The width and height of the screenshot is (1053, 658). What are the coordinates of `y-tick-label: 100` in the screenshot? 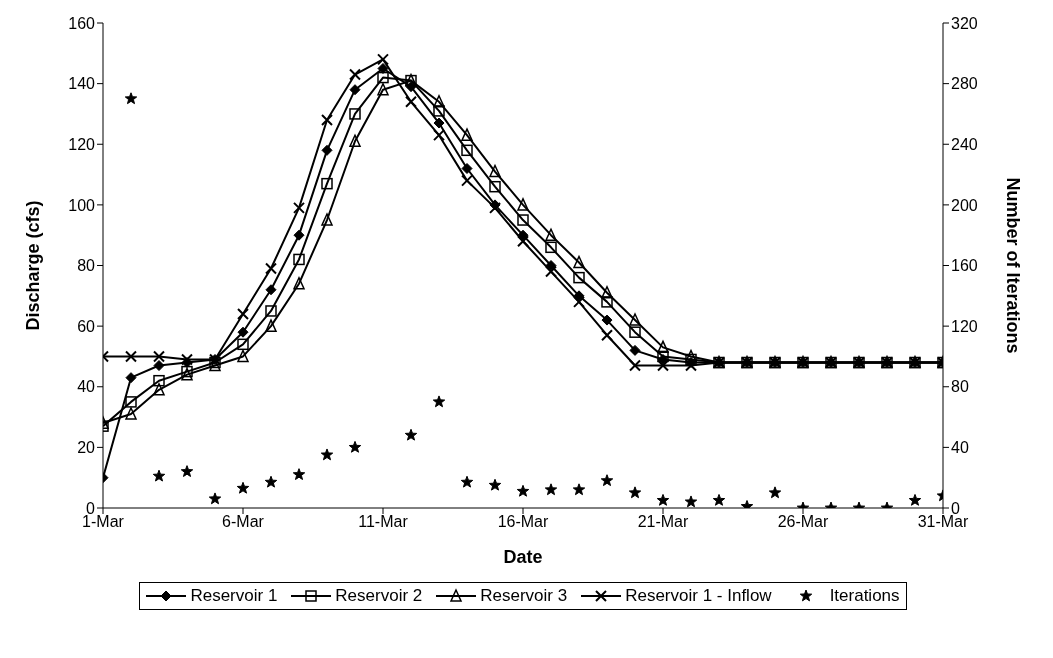 It's located at (82, 205).